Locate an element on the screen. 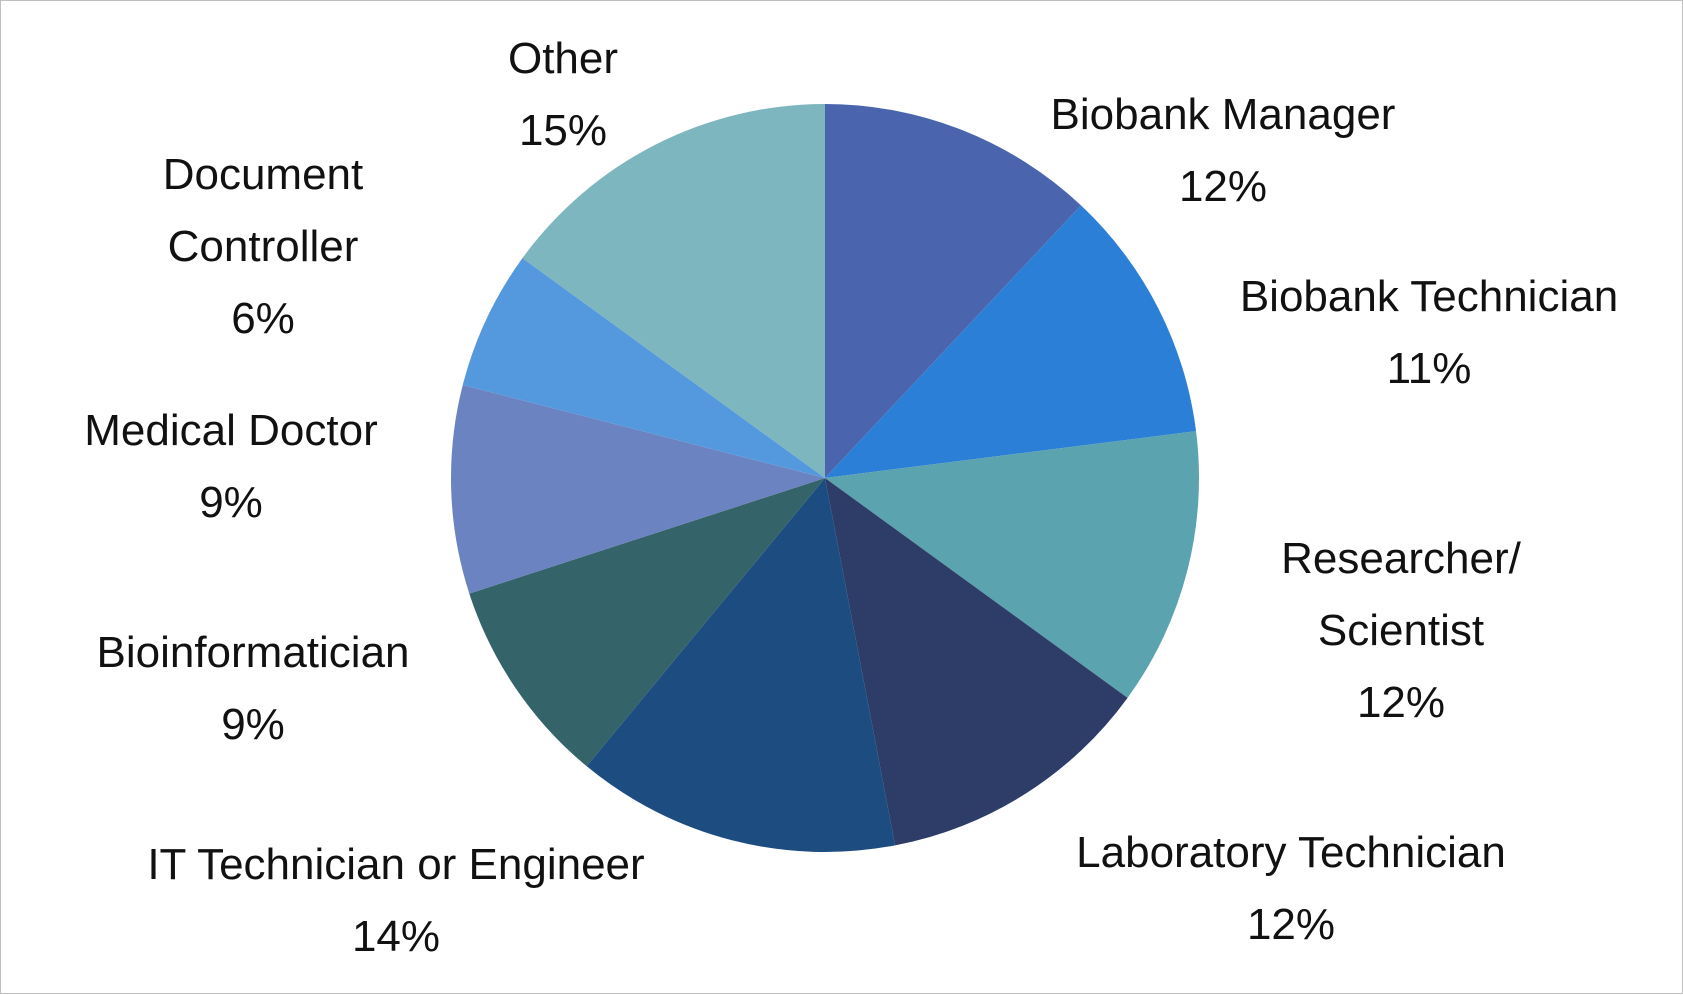 The width and height of the screenshot is (1683, 995). slice-label-researcher-scientist: Researcher/Scientist 12% is located at coordinates (1401, 630).